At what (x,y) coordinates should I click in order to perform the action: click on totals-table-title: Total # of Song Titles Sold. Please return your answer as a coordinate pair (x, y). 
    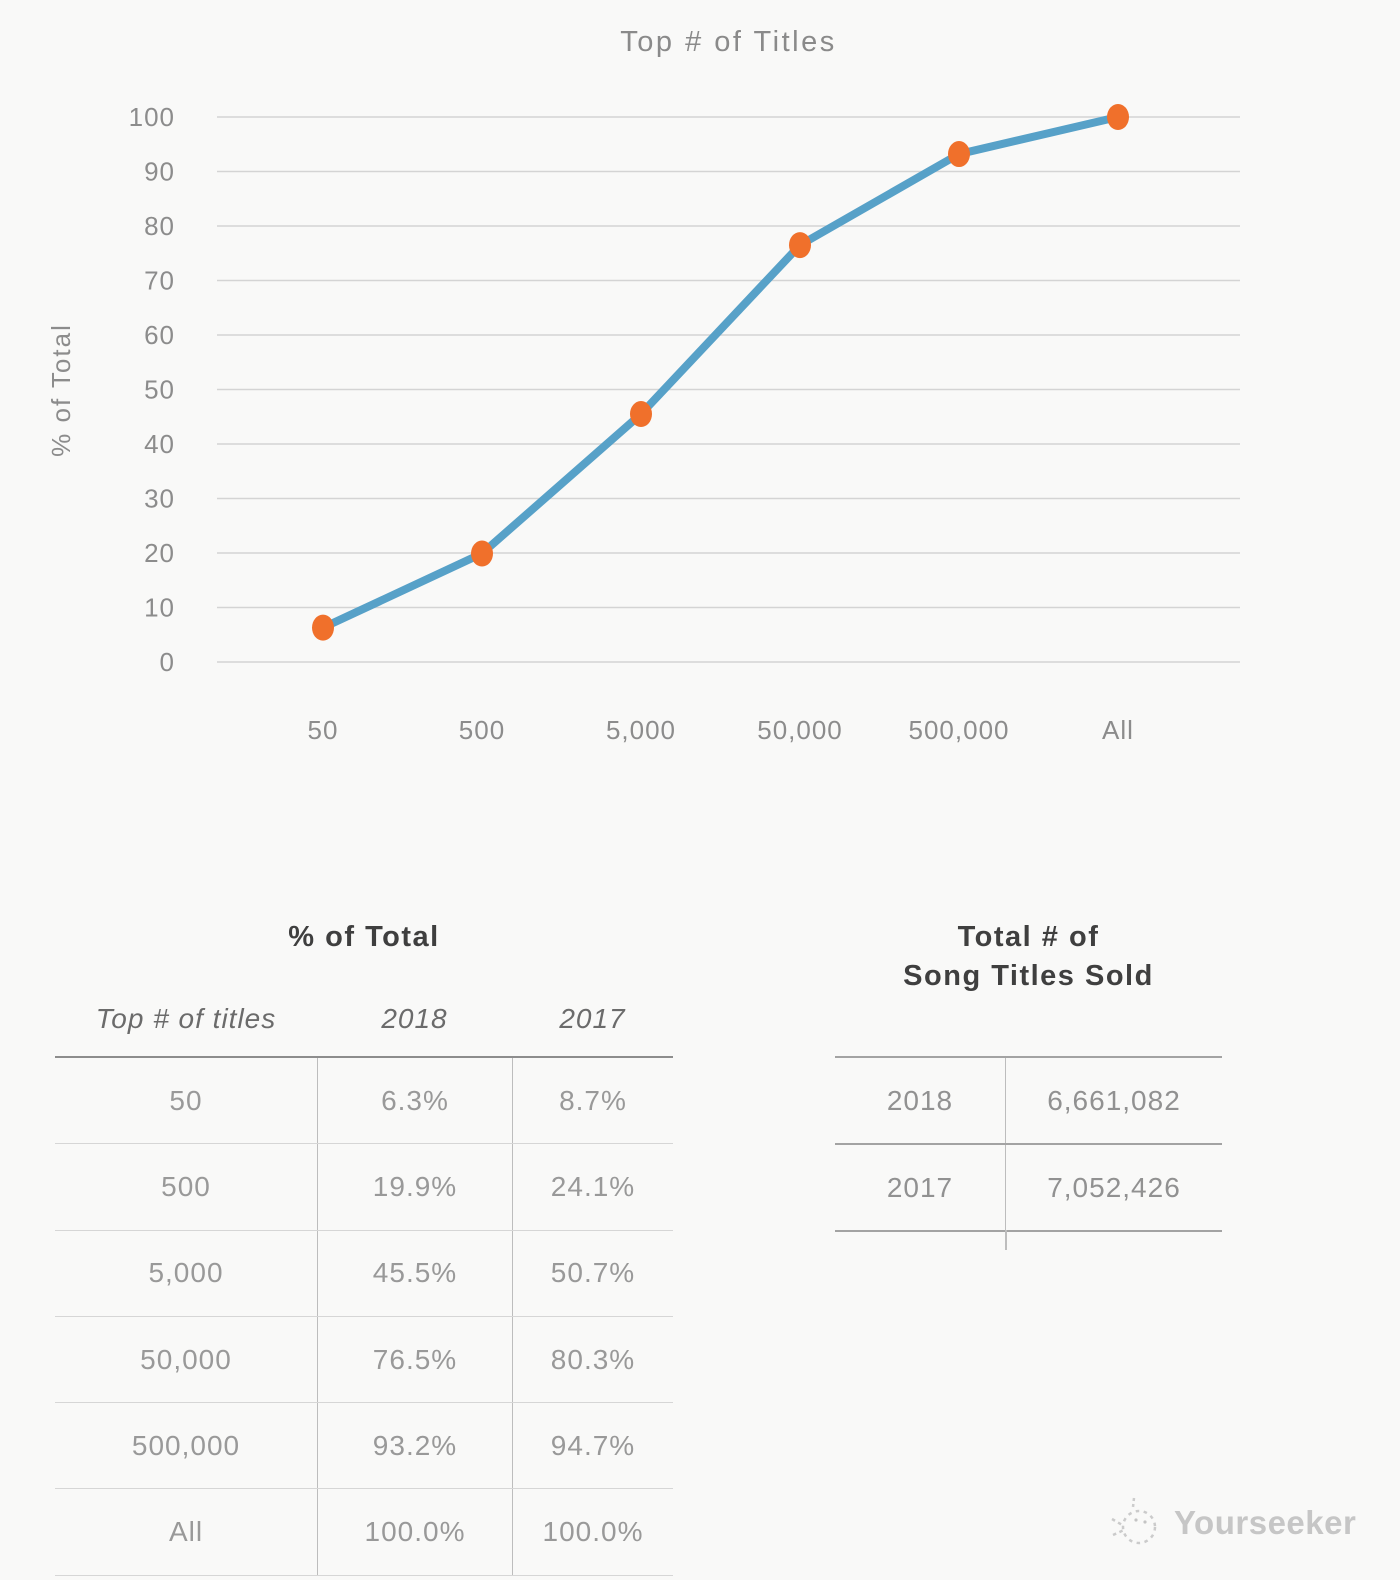
    Looking at the image, I should click on (1028, 957).